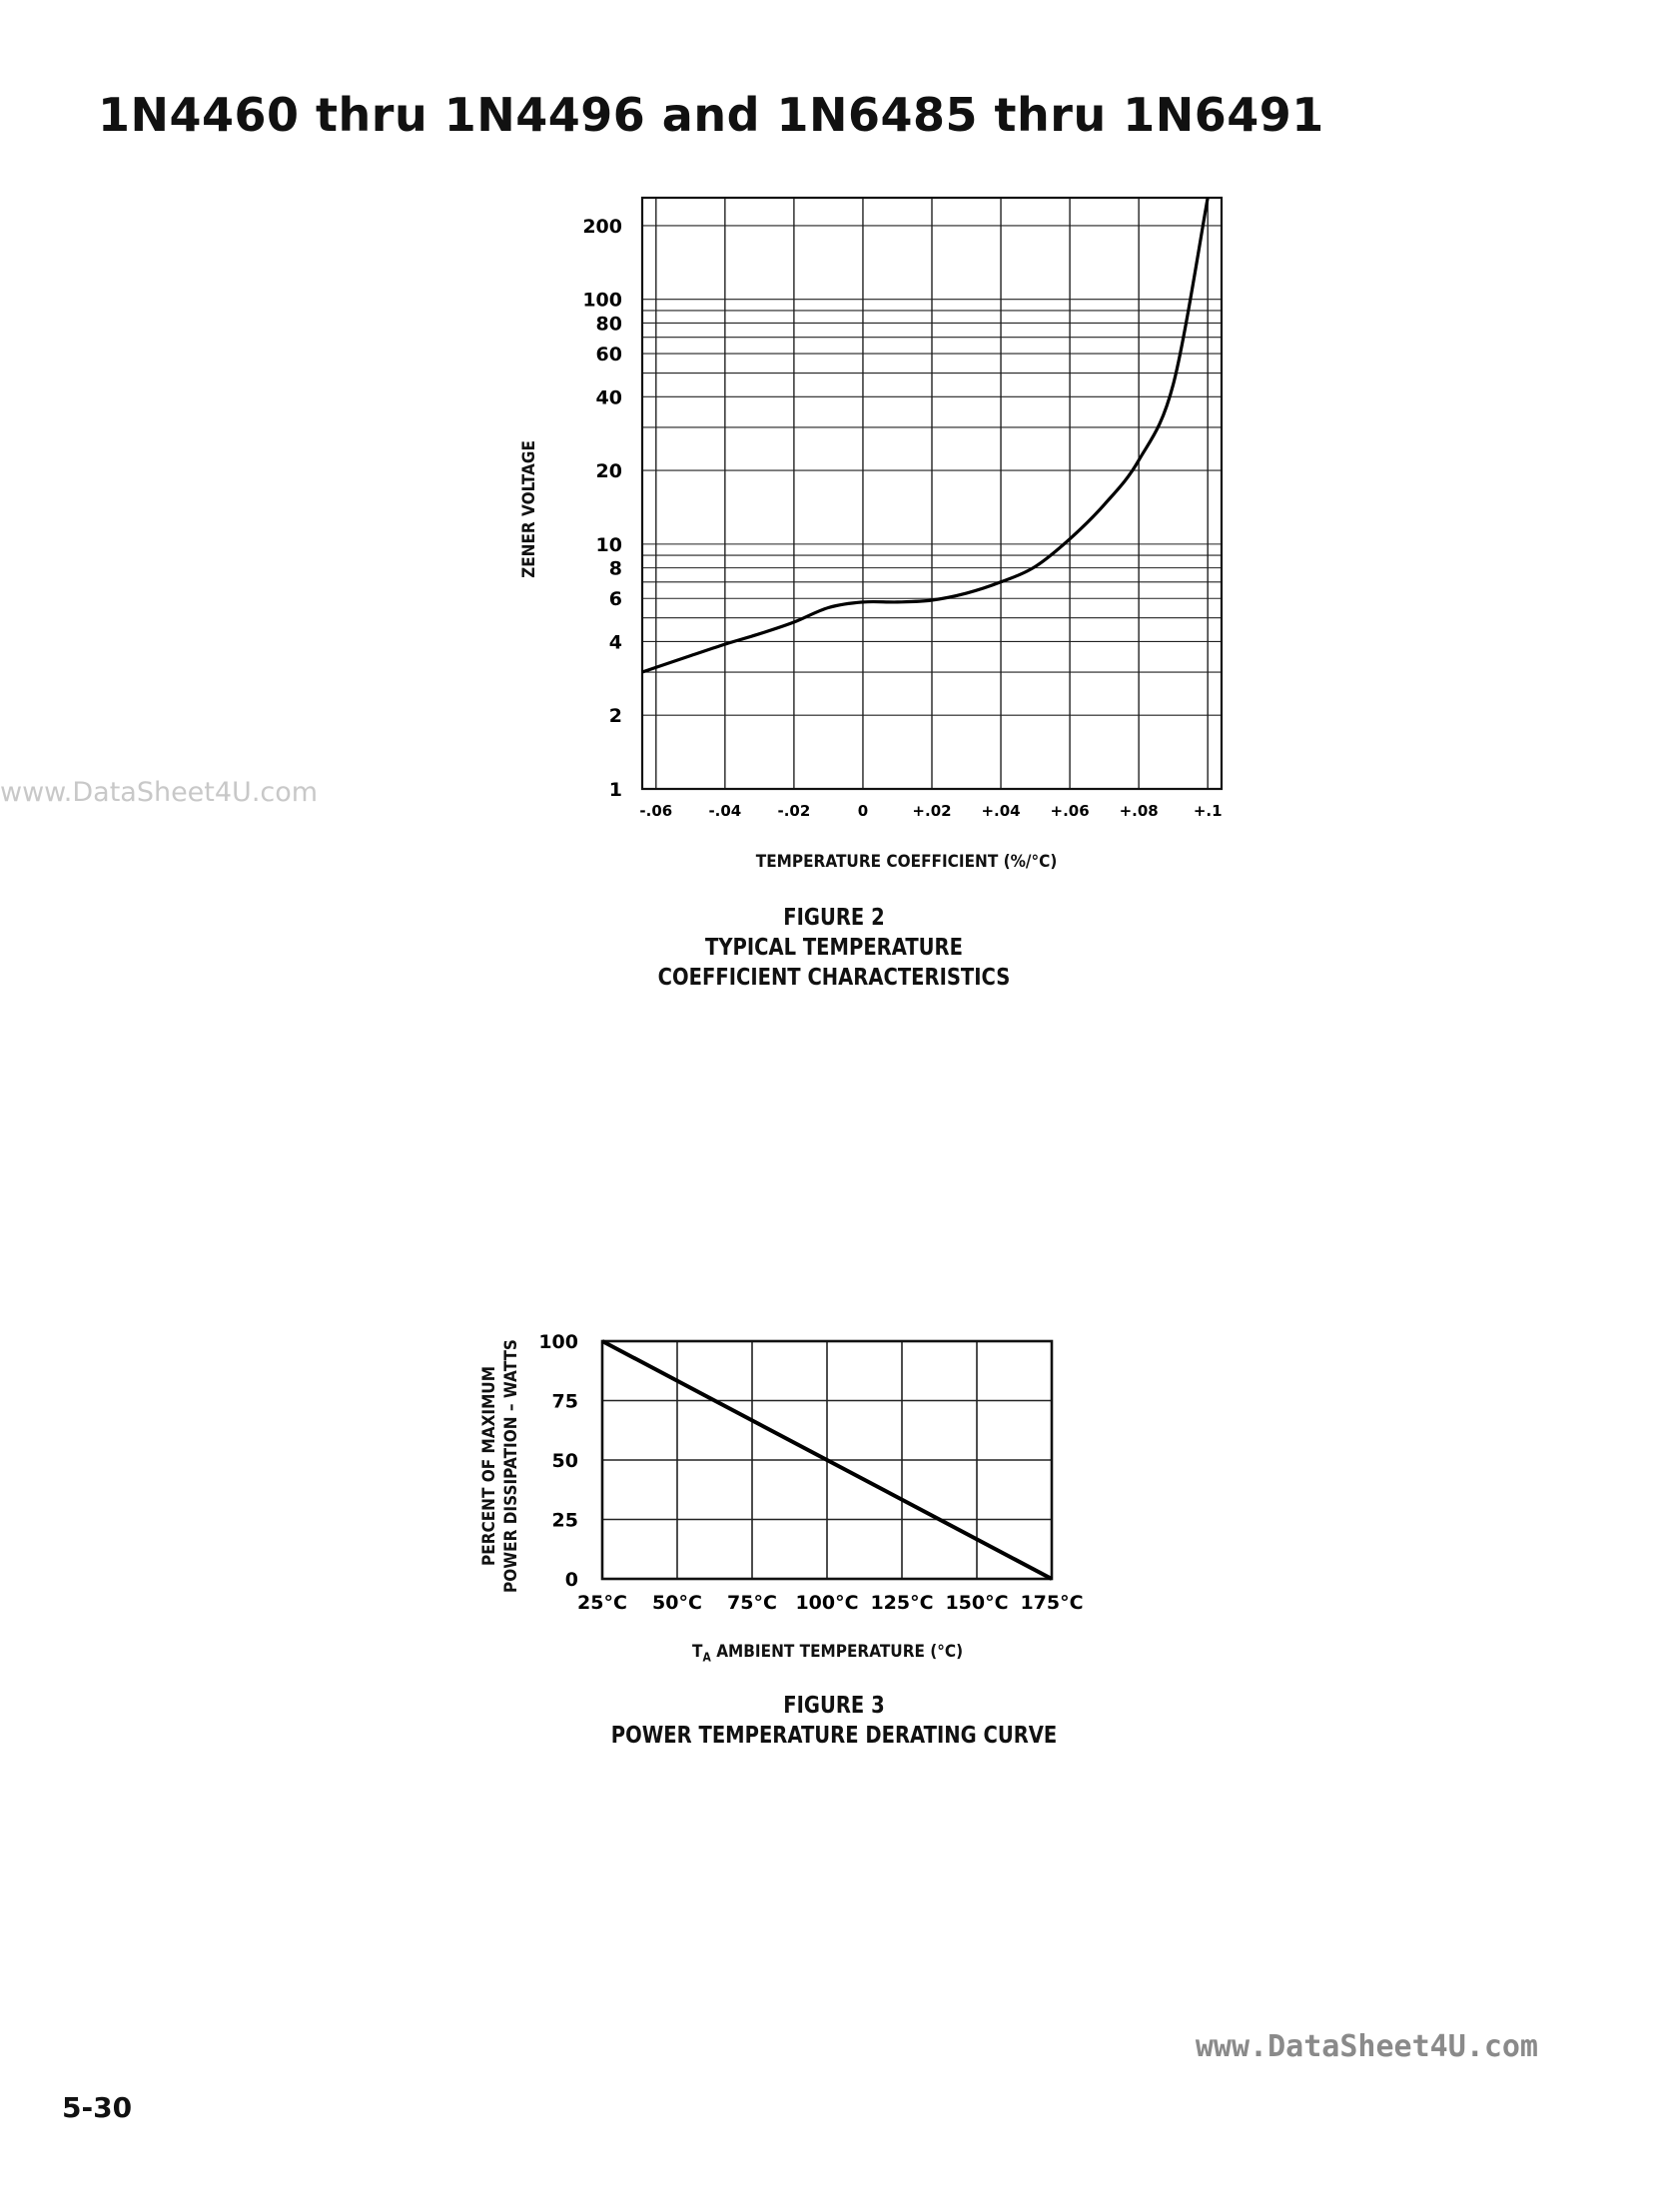  What do you see at coordinates (565, 1521) in the screenshot?
I see `fig3-y-tick-label: 25` at bounding box center [565, 1521].